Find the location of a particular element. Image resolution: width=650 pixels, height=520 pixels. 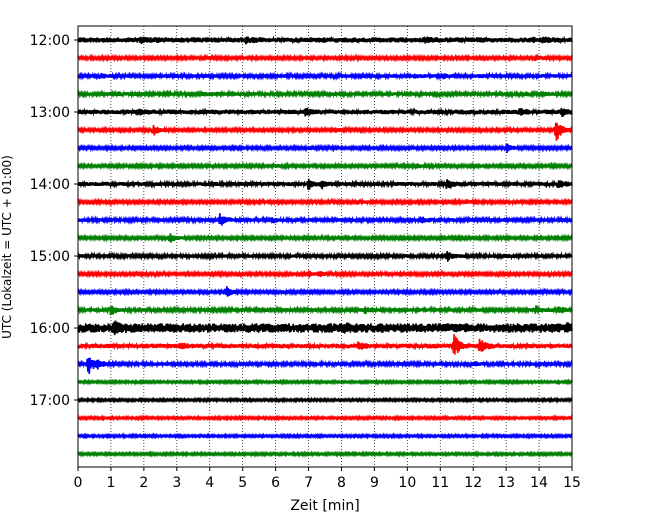

y-axis-title: UTC (Lokalzeit = UTC + 01:00) is located at coordinates (7, 247).